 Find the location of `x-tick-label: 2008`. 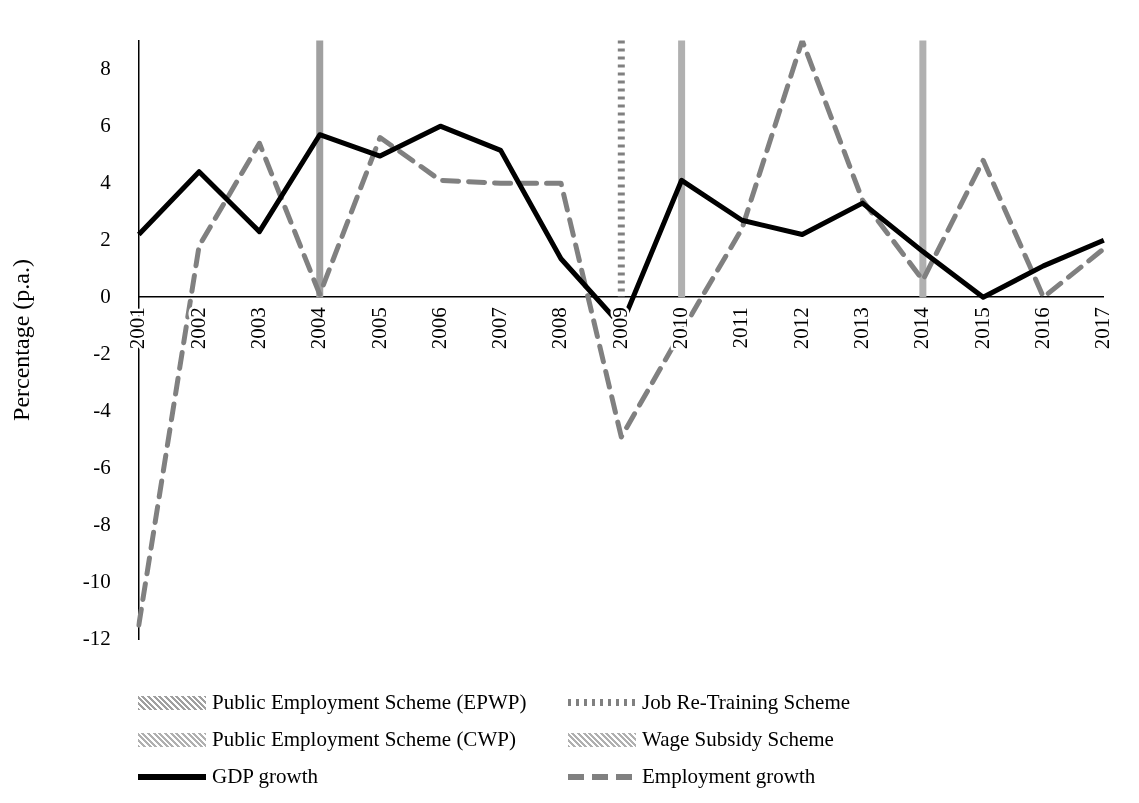

x-tick-label: 2008 is located at coordinates (559, 328).